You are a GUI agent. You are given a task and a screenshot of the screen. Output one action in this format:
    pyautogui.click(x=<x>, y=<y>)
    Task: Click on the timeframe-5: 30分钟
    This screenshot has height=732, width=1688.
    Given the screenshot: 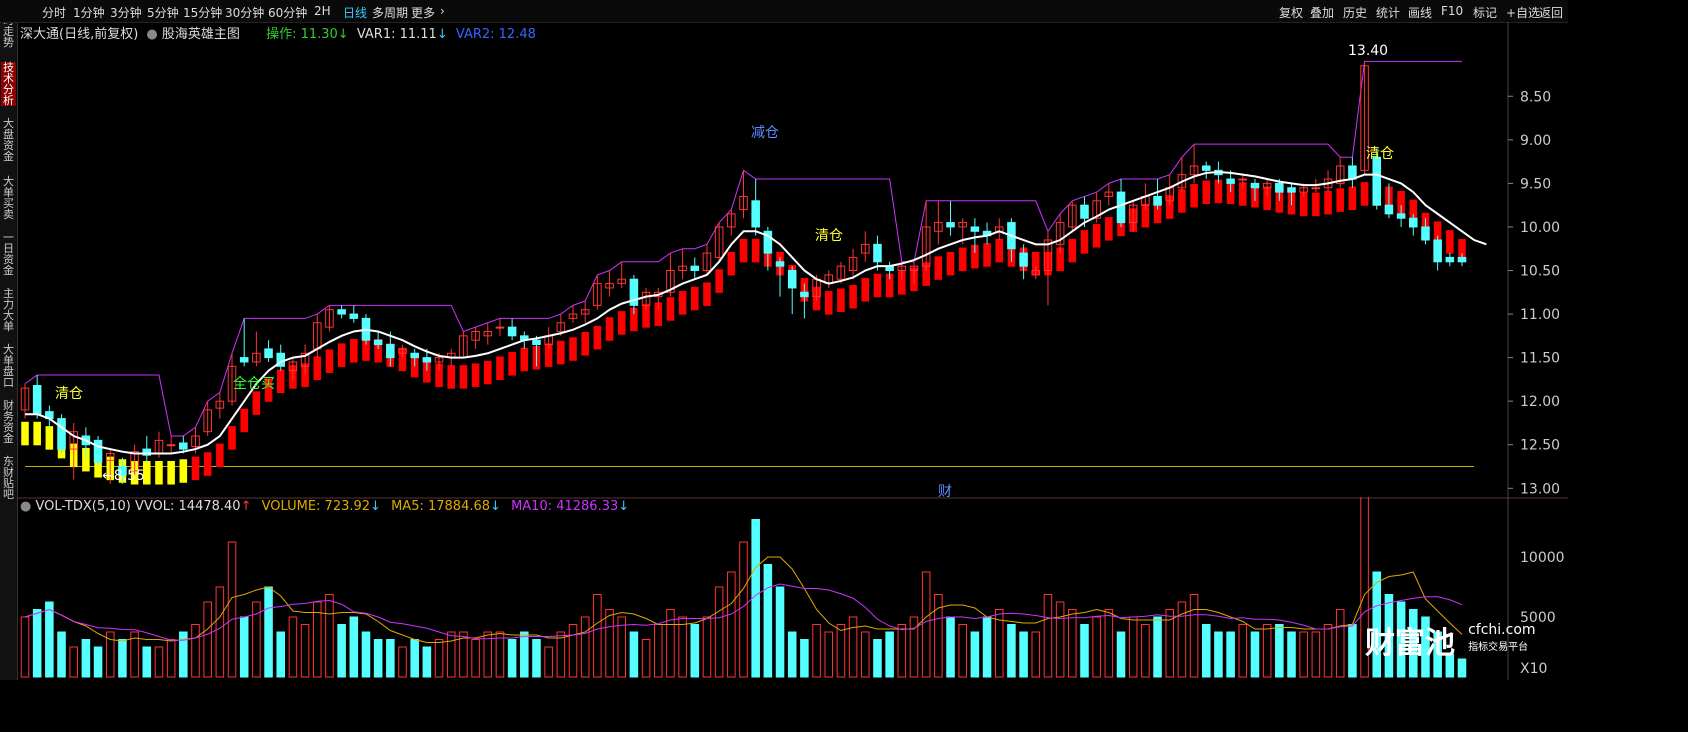 What is the action you would take?
    pyautogui.click(x=244, y=12)
    